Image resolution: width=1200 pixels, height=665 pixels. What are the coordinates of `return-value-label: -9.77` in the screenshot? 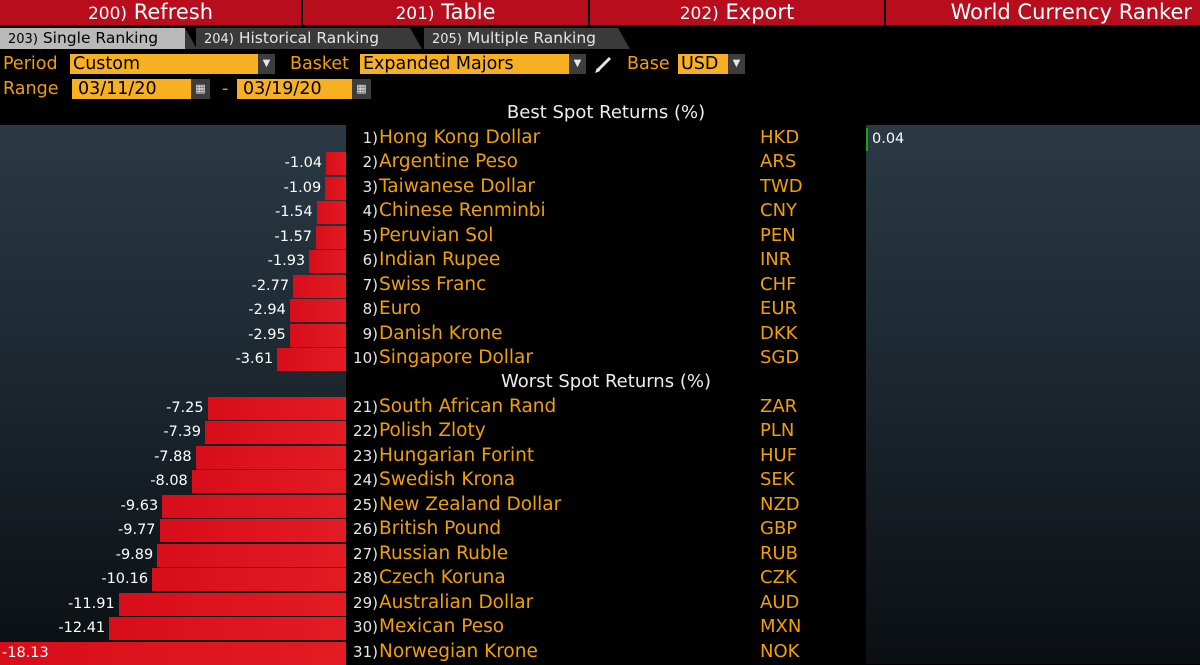 It's located at (137, 530).